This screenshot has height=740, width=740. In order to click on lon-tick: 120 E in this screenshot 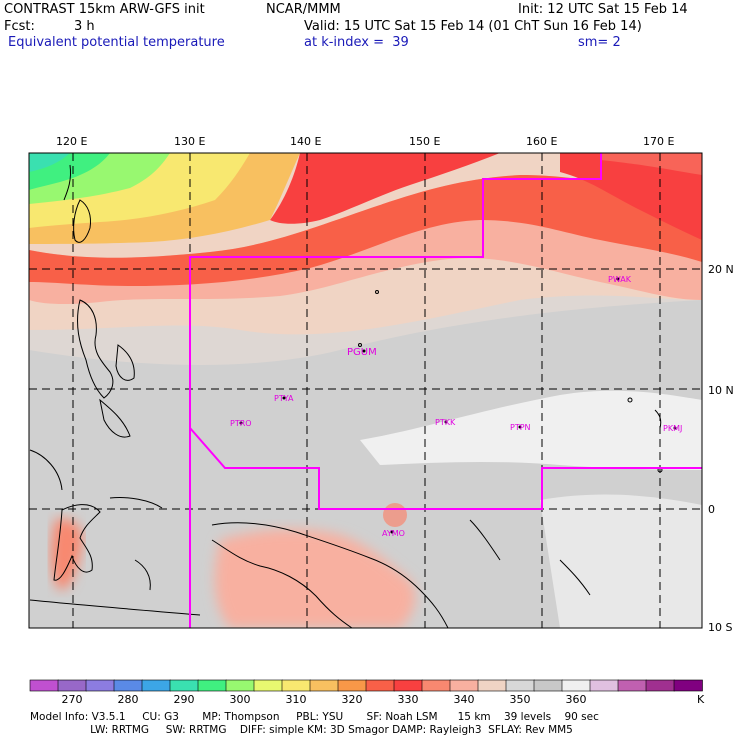, I will do `click(72, 141)`.